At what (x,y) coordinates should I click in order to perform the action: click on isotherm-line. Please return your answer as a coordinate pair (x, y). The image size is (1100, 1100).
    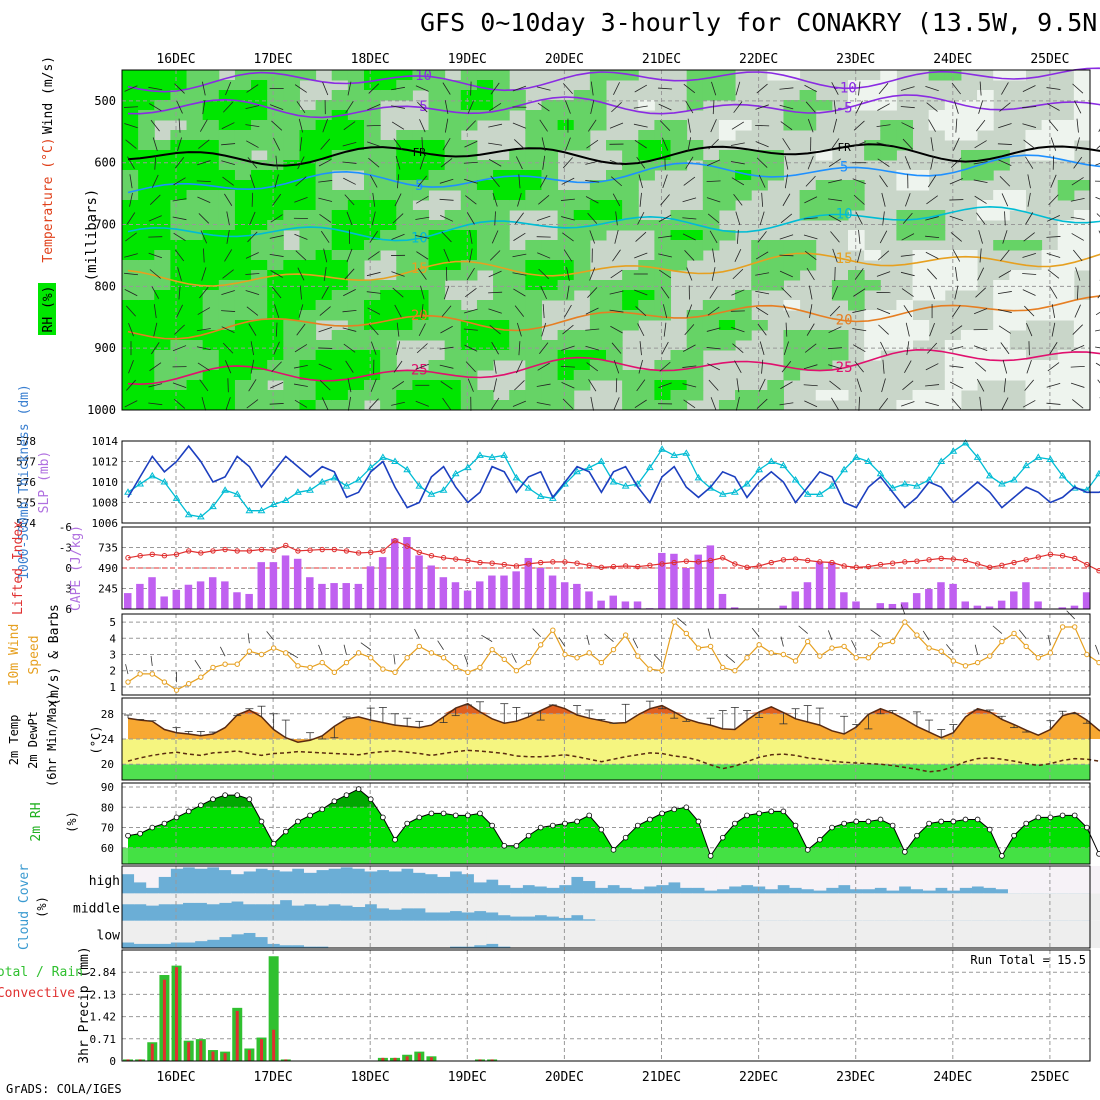
    Looking at the image, I should click on (613, 223).